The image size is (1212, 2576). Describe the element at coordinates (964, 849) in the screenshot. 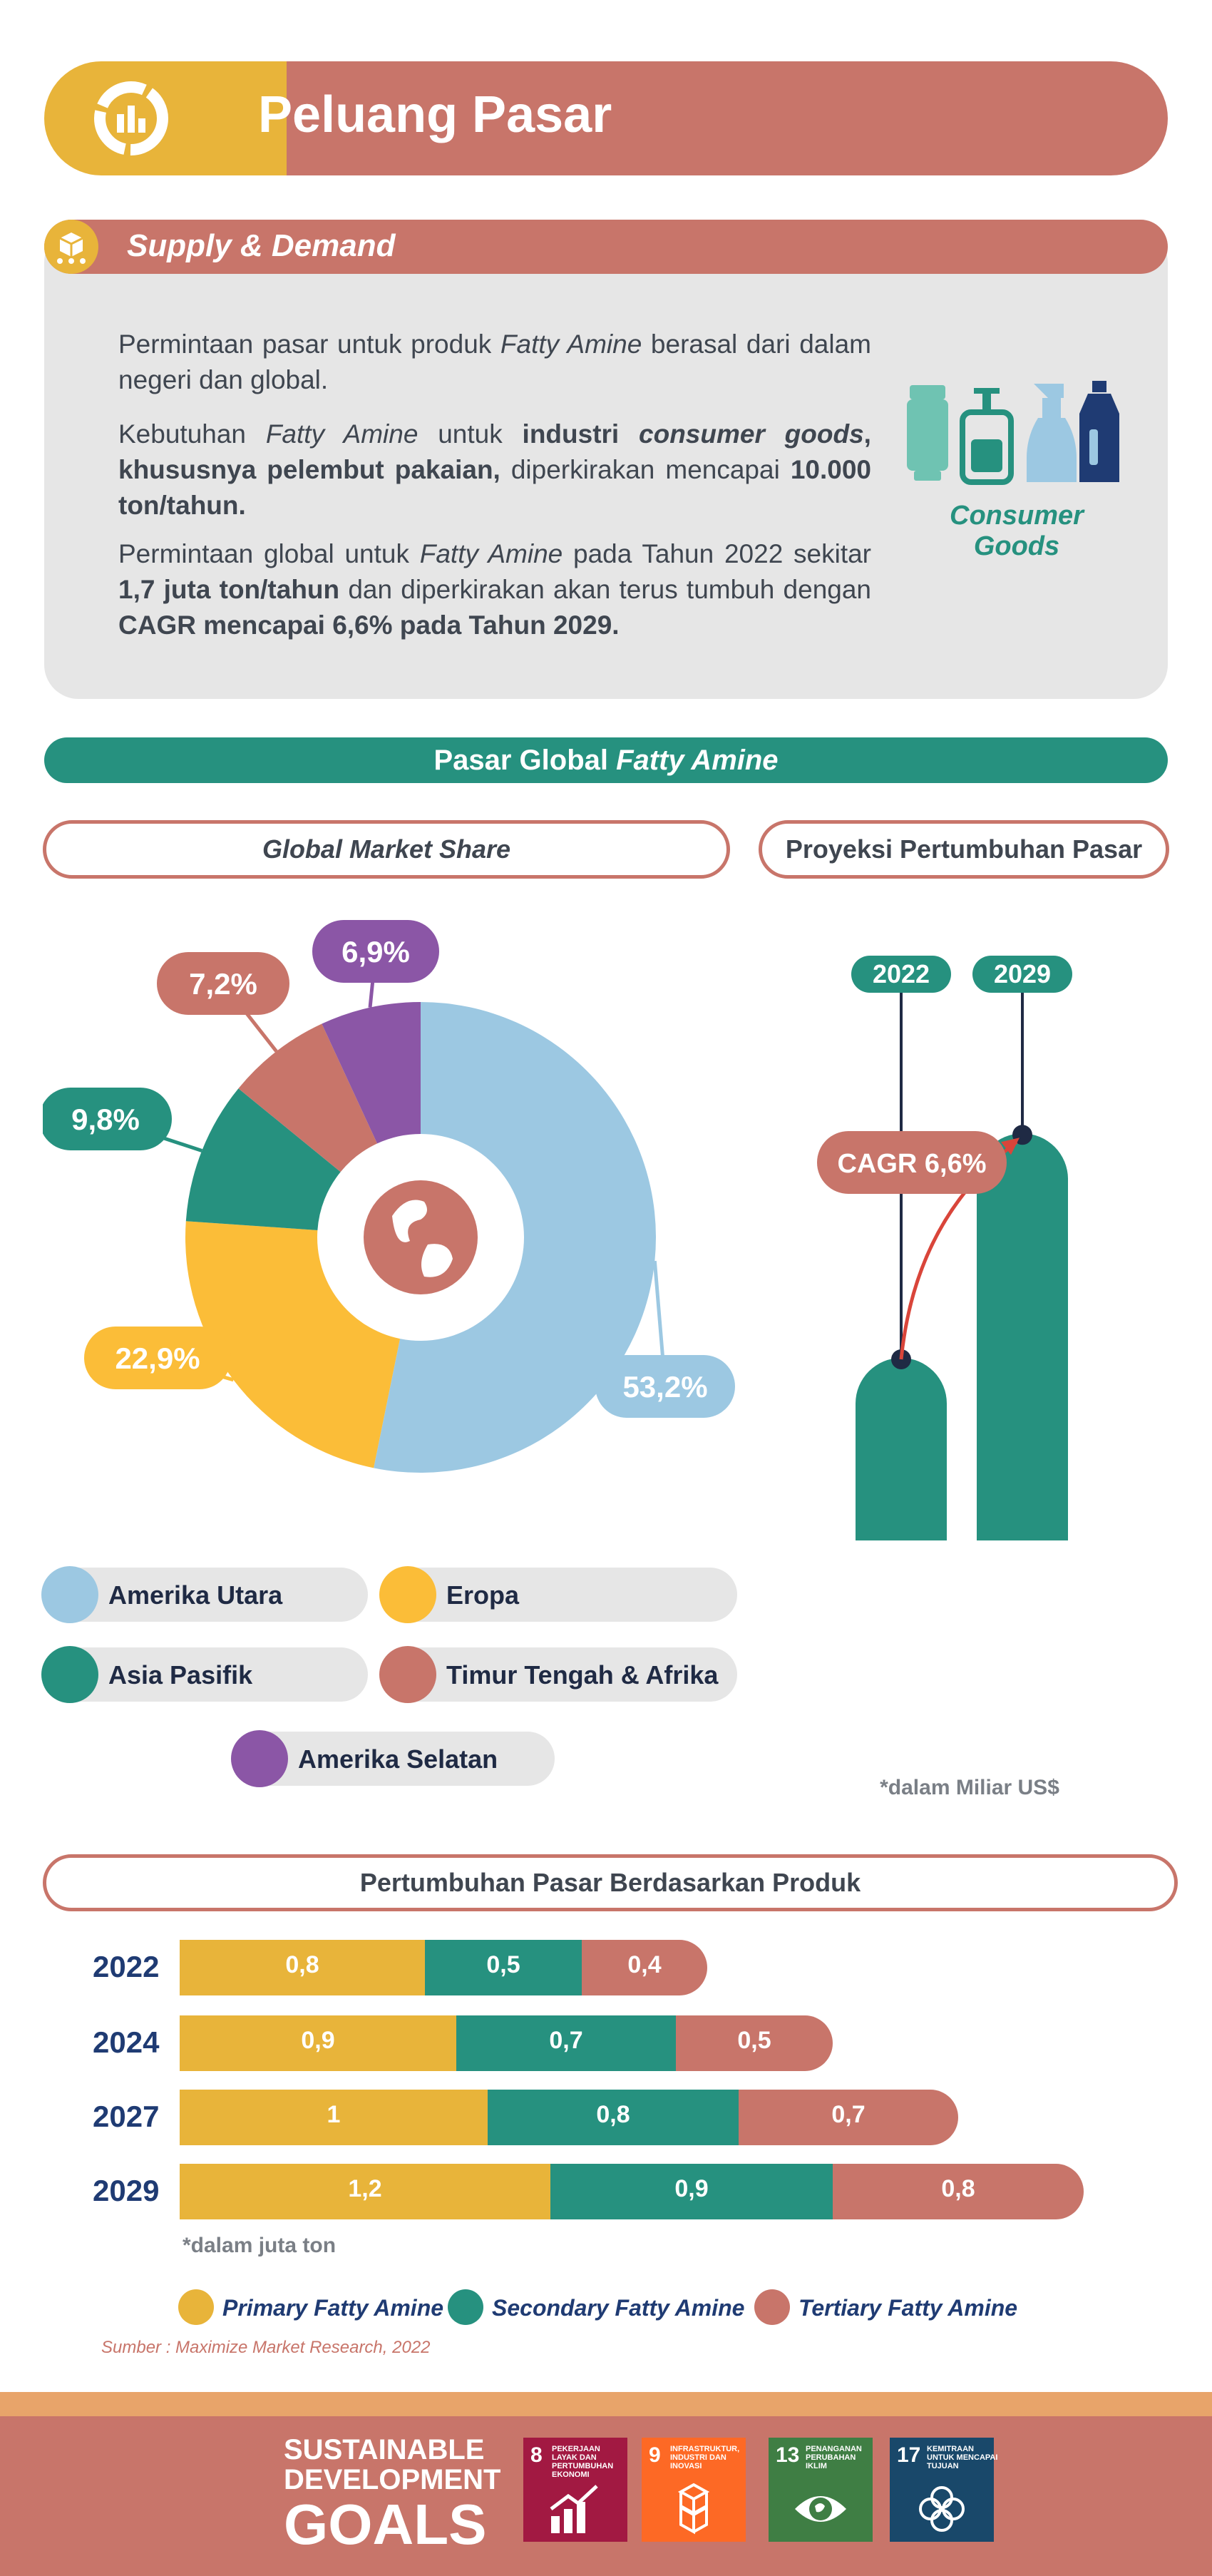

I see `projection-title: Proyeksi Pertumbuhan Pasar` at that location.